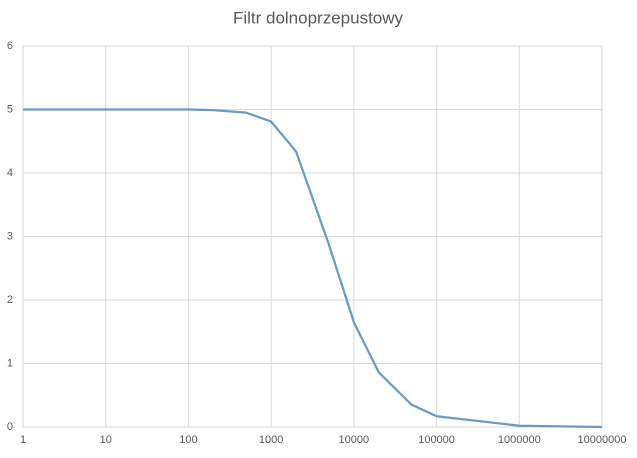 Image resolution: width=637 pixels, height=458 pixels. What do you see at coordinates (106, 440) in the screenshot?
I see `x-tick-label: 10` at bounding box center [106, 440].